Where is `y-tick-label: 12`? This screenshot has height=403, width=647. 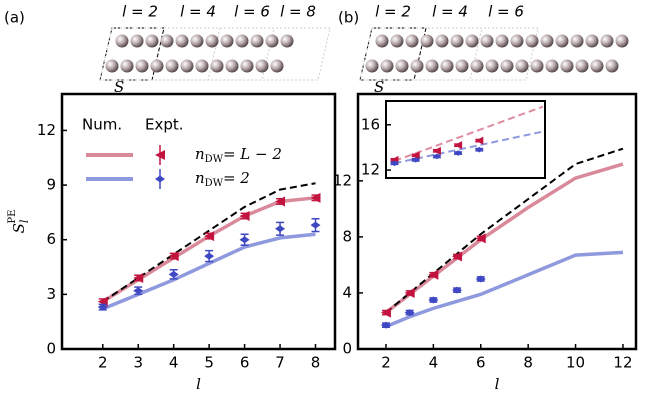
y-tick-label: 12 is located at coordinates (46, 130).